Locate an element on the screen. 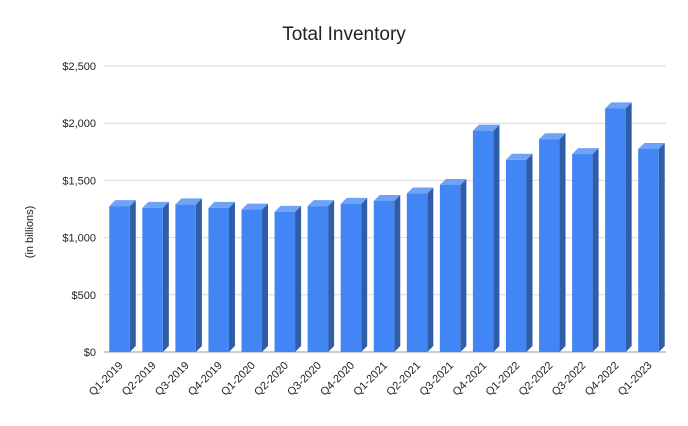  y-tick-label: $2,000 is located at coordinates (79, 124).